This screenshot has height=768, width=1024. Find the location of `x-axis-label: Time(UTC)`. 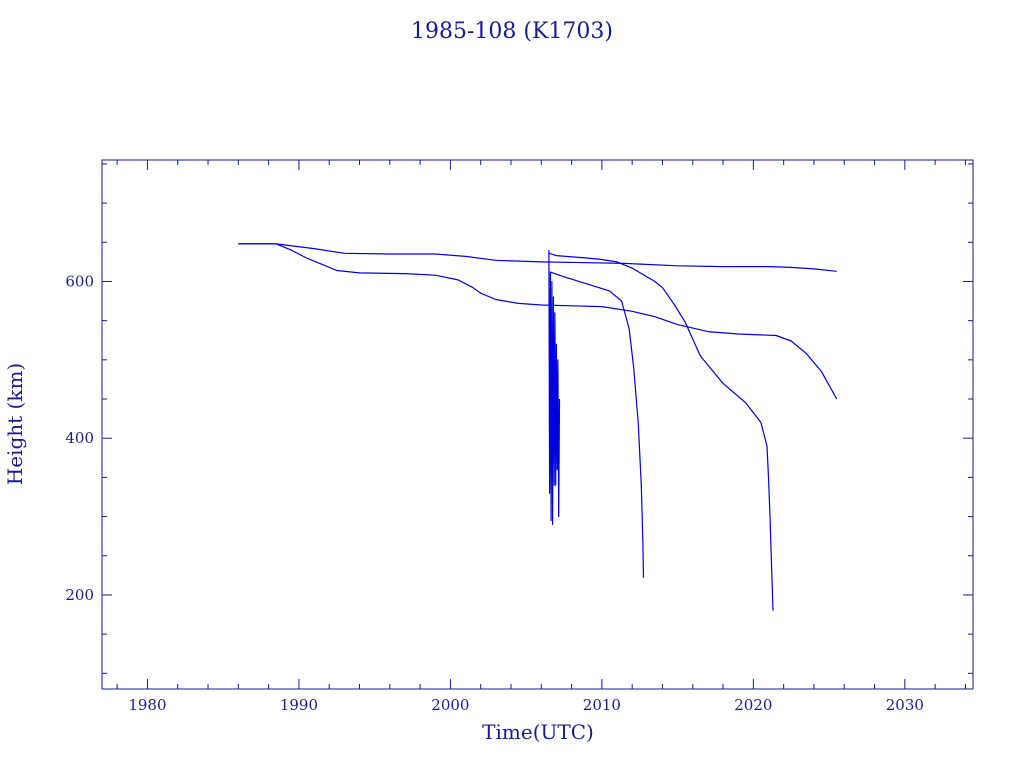

x-axis-label: Time(UTC) is located at coordinates (538, 732).